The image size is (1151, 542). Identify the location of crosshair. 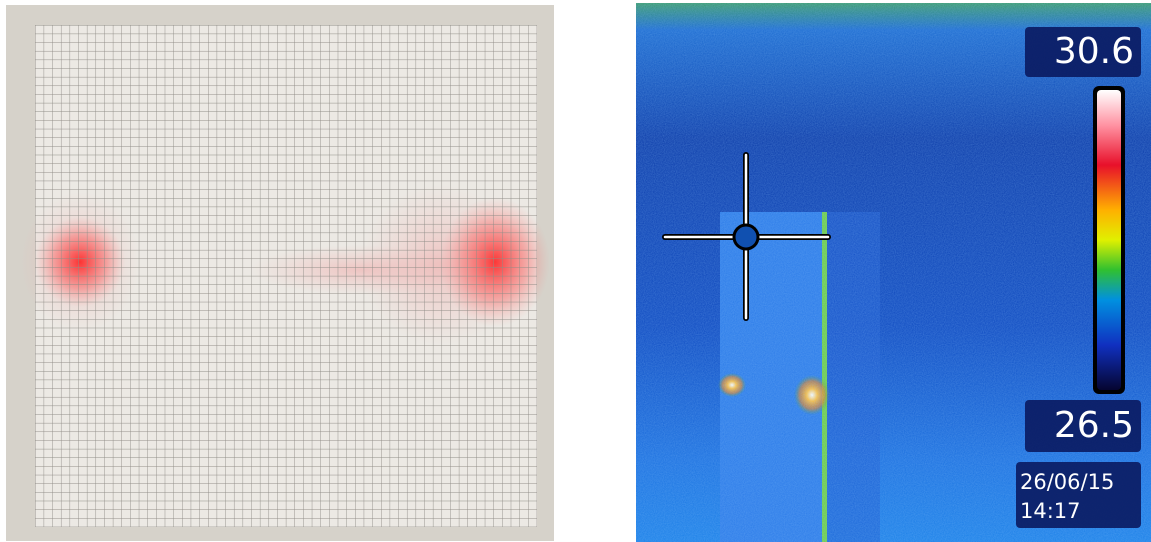
(746, 236).